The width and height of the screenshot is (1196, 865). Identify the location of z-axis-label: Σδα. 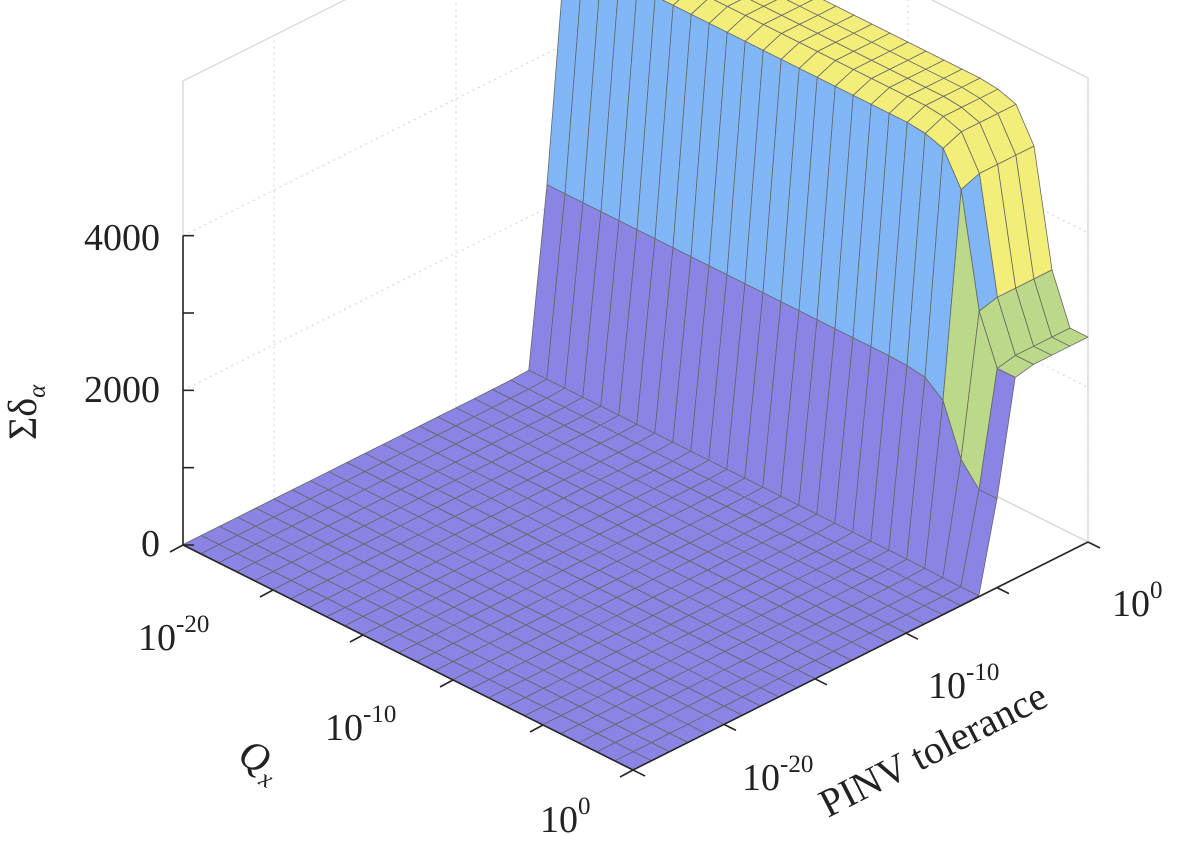
(25, 412).